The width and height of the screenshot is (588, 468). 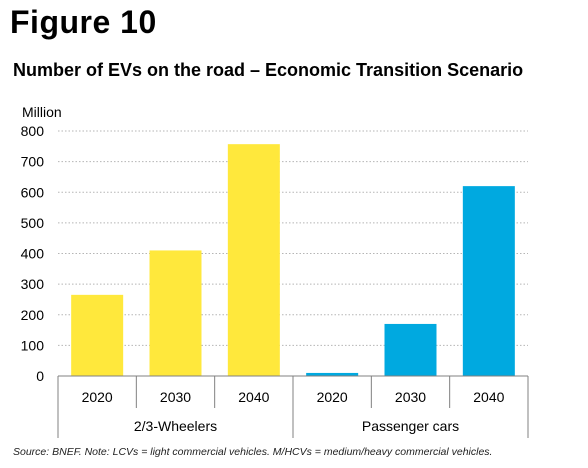 What do you see at coordinates (175, 313) in the screenshot?
I see `bar-2-3-wheelers-2030` at bounding box center [175, 313].